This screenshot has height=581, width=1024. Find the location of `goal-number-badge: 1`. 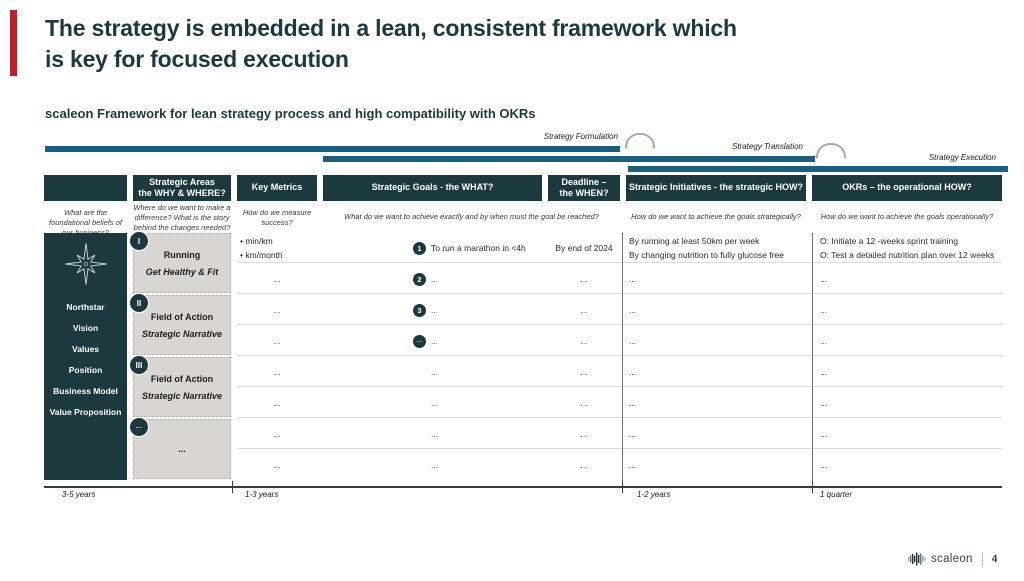

goal-number-badge: 1 is located at coordinates (419, 248).